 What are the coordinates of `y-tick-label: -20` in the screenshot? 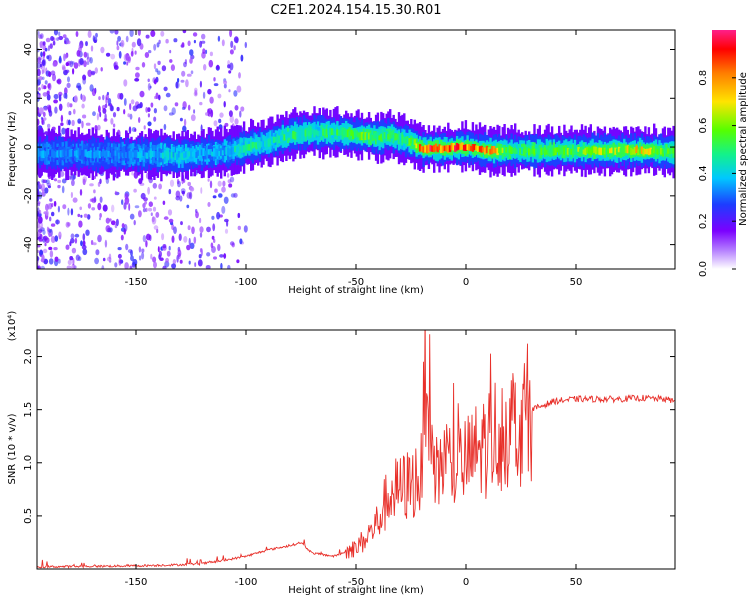 It's located at (28, 196).